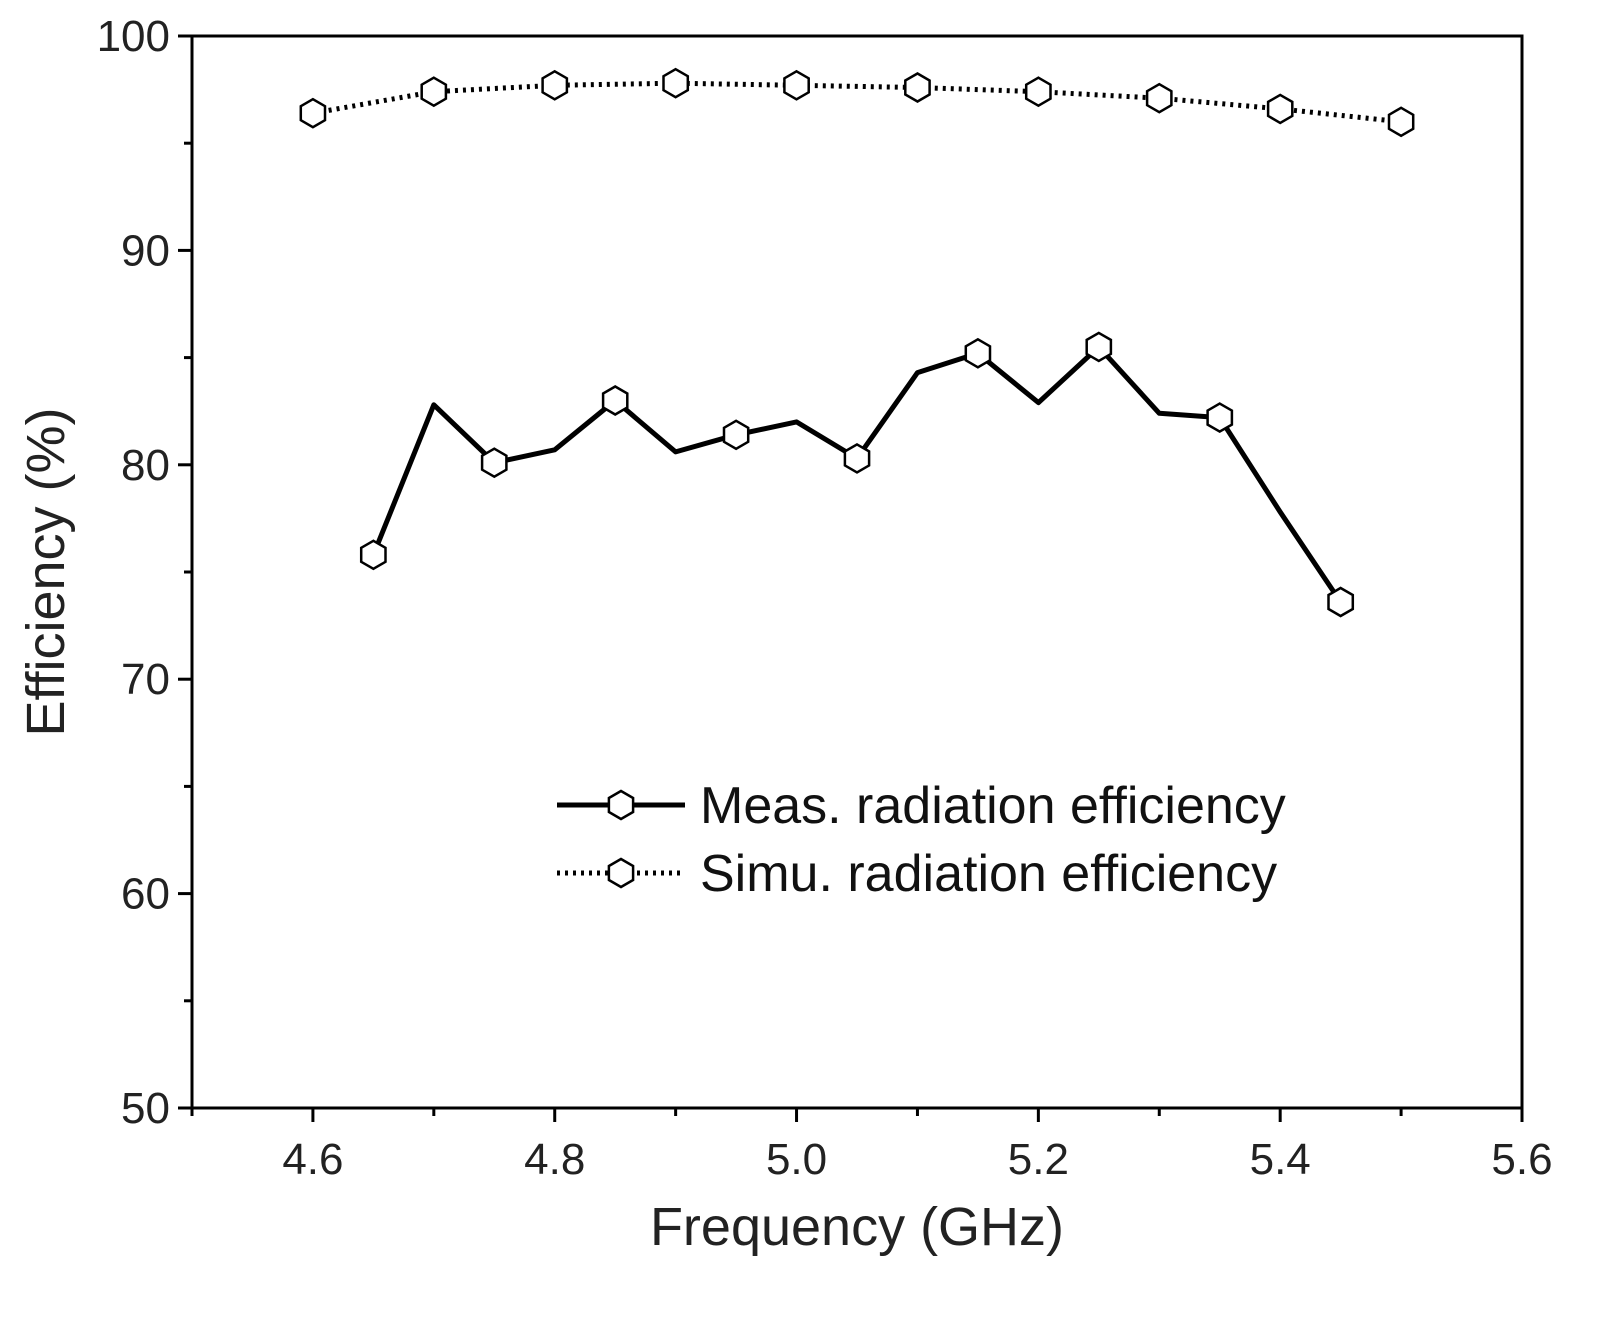 Image resolution: width=1613 pixels, height=1323 pixels. I want to click on x-axis-title: Frequency (GHz), so click(857, 1227).